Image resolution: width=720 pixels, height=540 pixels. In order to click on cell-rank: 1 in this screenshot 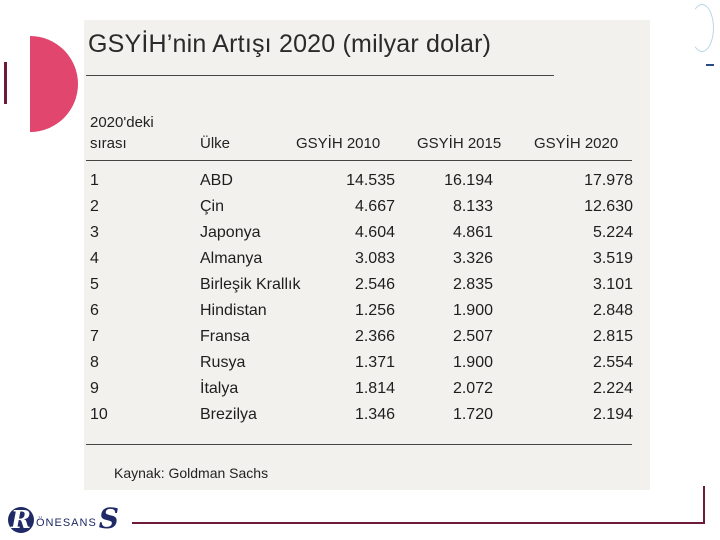, I will do `click(94, 180)`.